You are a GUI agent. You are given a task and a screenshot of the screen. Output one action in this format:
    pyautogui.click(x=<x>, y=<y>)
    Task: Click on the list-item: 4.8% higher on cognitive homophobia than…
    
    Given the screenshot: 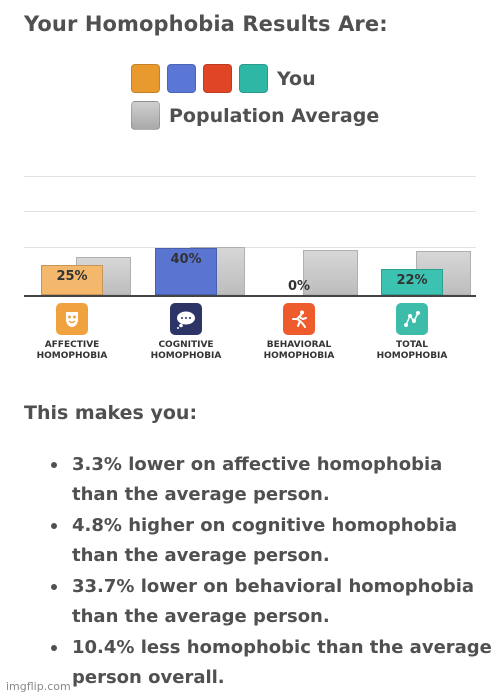 What is the action you would take?
    pyautogui.click(x=271, y=541)
    